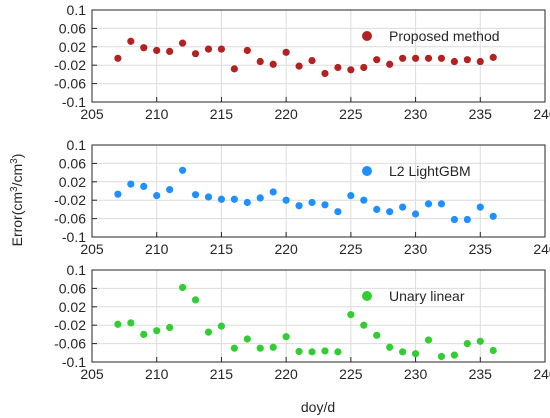 The image size is (550, 418). Describe the element at coordinates (70, 84) in the screenshot. I see `y-tick-label: -0.06` at that location.